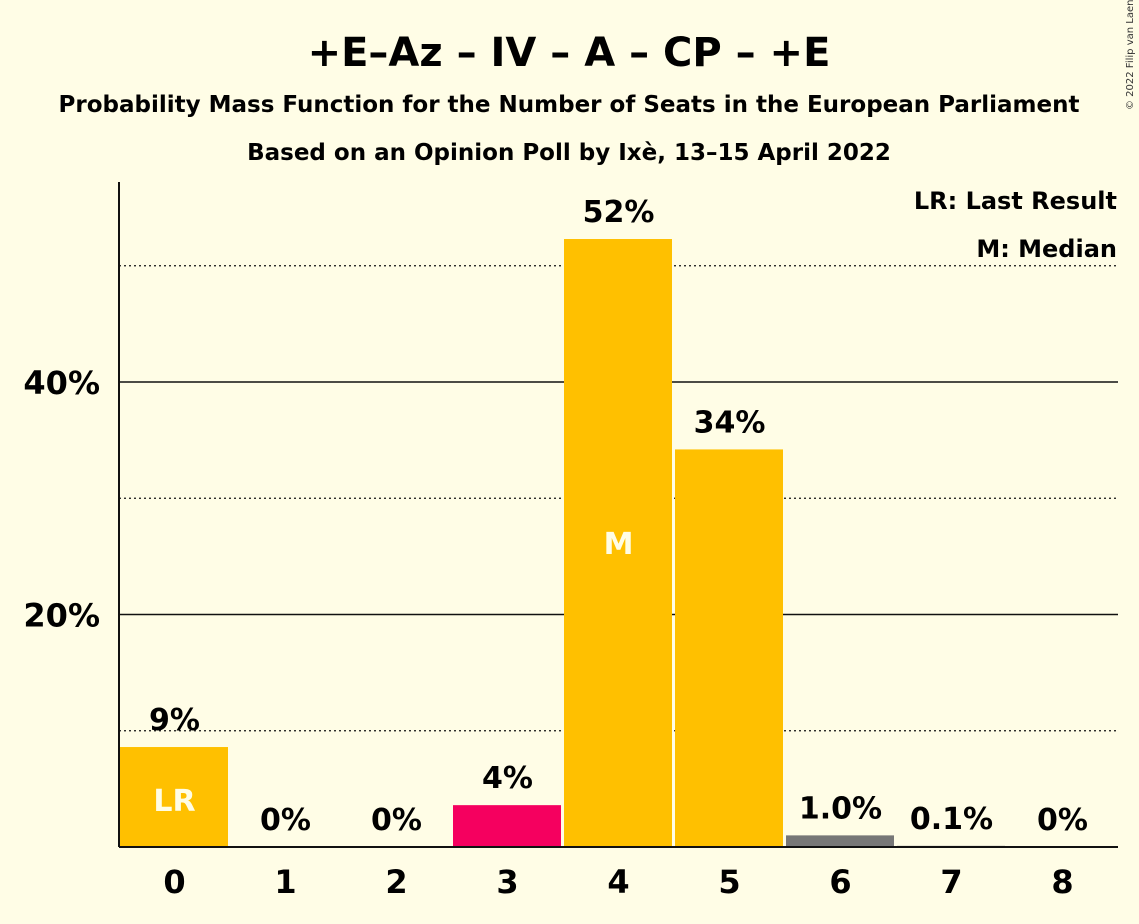 This screenshot has height=924, width=1139. I want to click on x-tick-label: 4, so click(618, 882).